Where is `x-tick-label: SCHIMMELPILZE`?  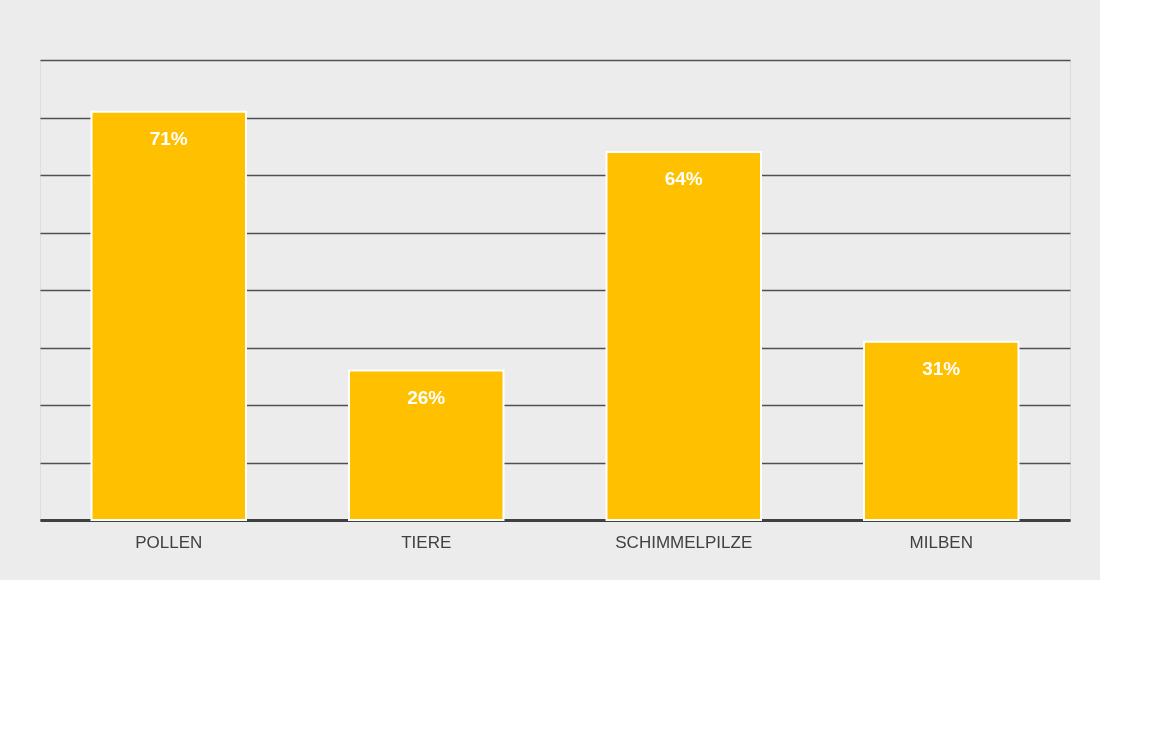
x-tick-label: SCHIMMELPILZE is located at coordinates (684, 542).